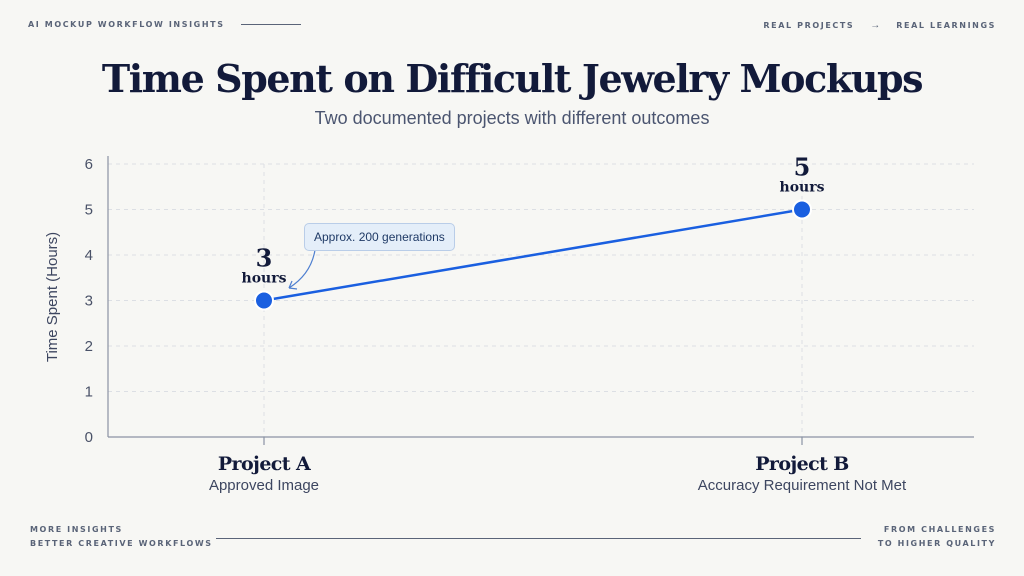 This screenshot has height=576, width=1024. I want to click on annotation-arrow, so click(302, 269).